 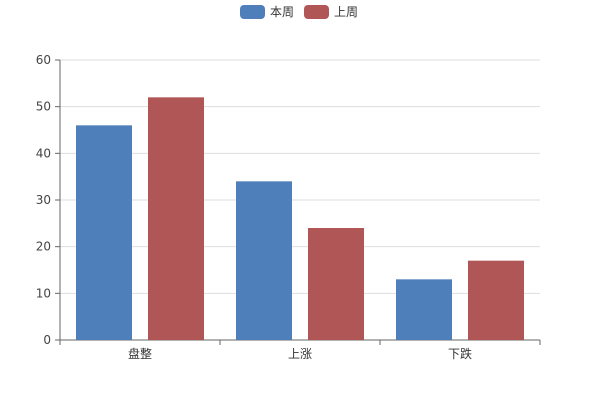 I want to click on legend-item-last-week: 上周, so click(x=331, y=12).